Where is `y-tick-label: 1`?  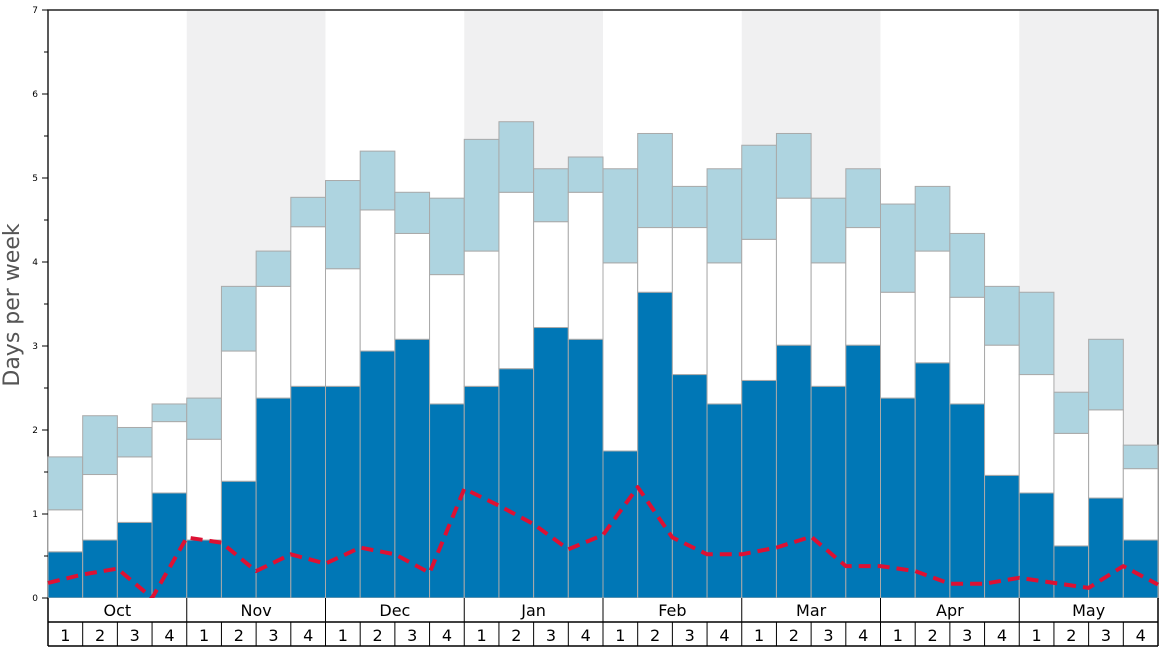 y-tick-label: 1 is located at coordinates (35, 515).